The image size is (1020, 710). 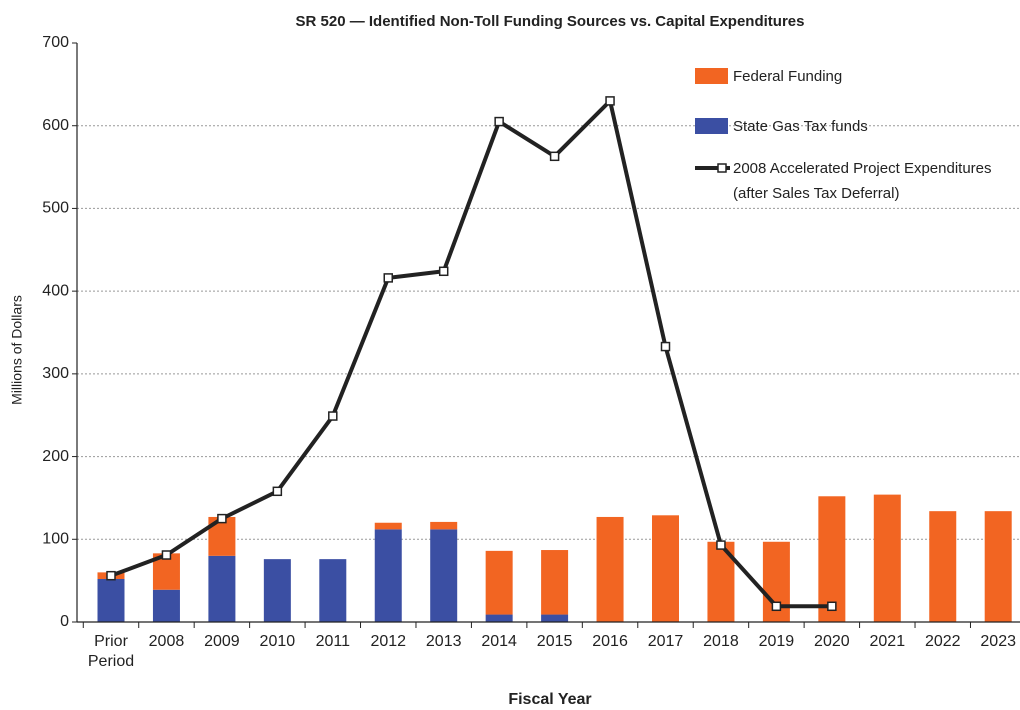 What do you see at coordinates (443, 641) in the screenshot?
I see `x-tick-label: 2013` at bounding box center [443, 641].